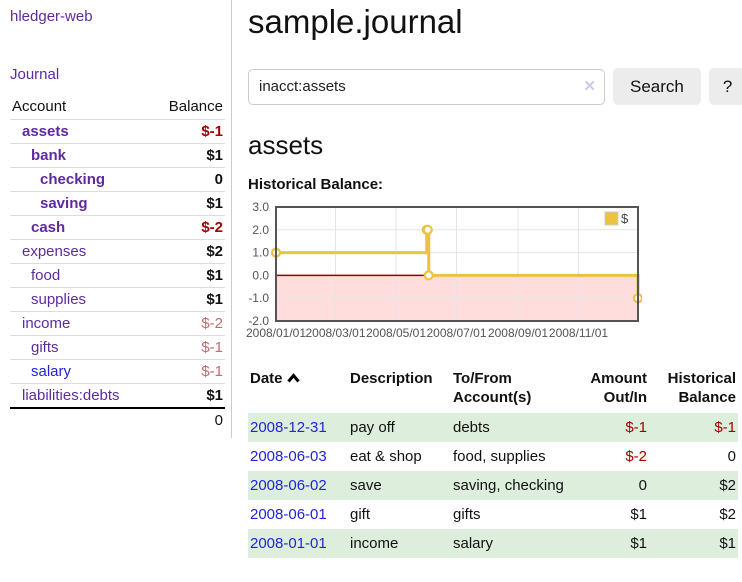 The width and height of the screenshot is (742, 582). Describe the element at coordinates (117, 347) in the screenshot. I see `account-row: gifts $-1` at that location.